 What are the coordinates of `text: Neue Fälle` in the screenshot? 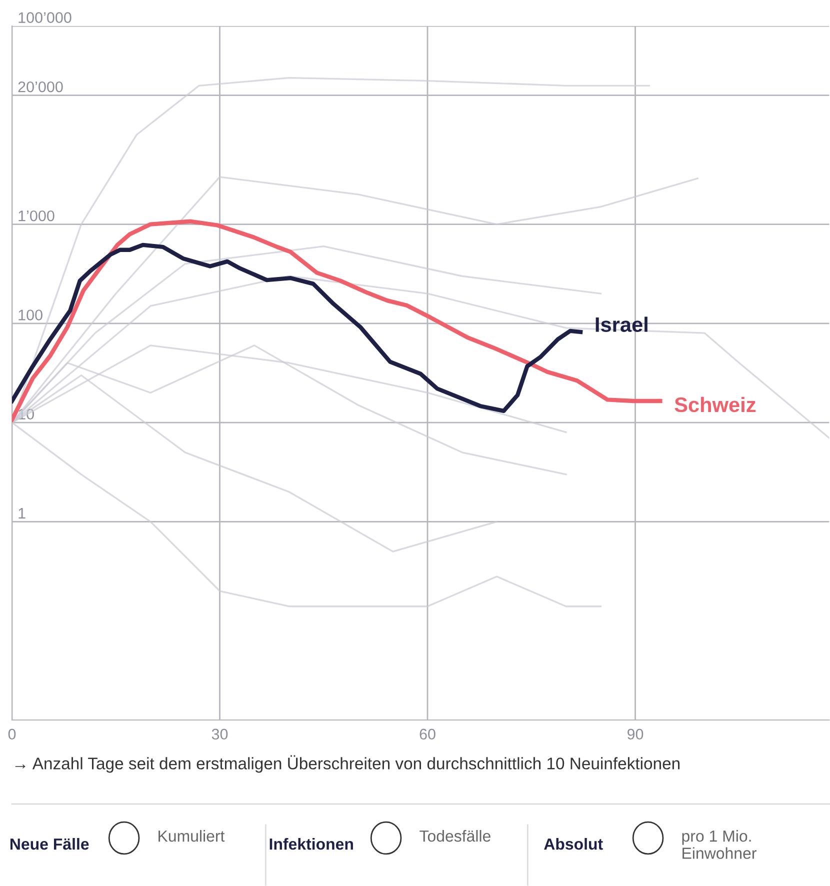 It's located at (49, 844).